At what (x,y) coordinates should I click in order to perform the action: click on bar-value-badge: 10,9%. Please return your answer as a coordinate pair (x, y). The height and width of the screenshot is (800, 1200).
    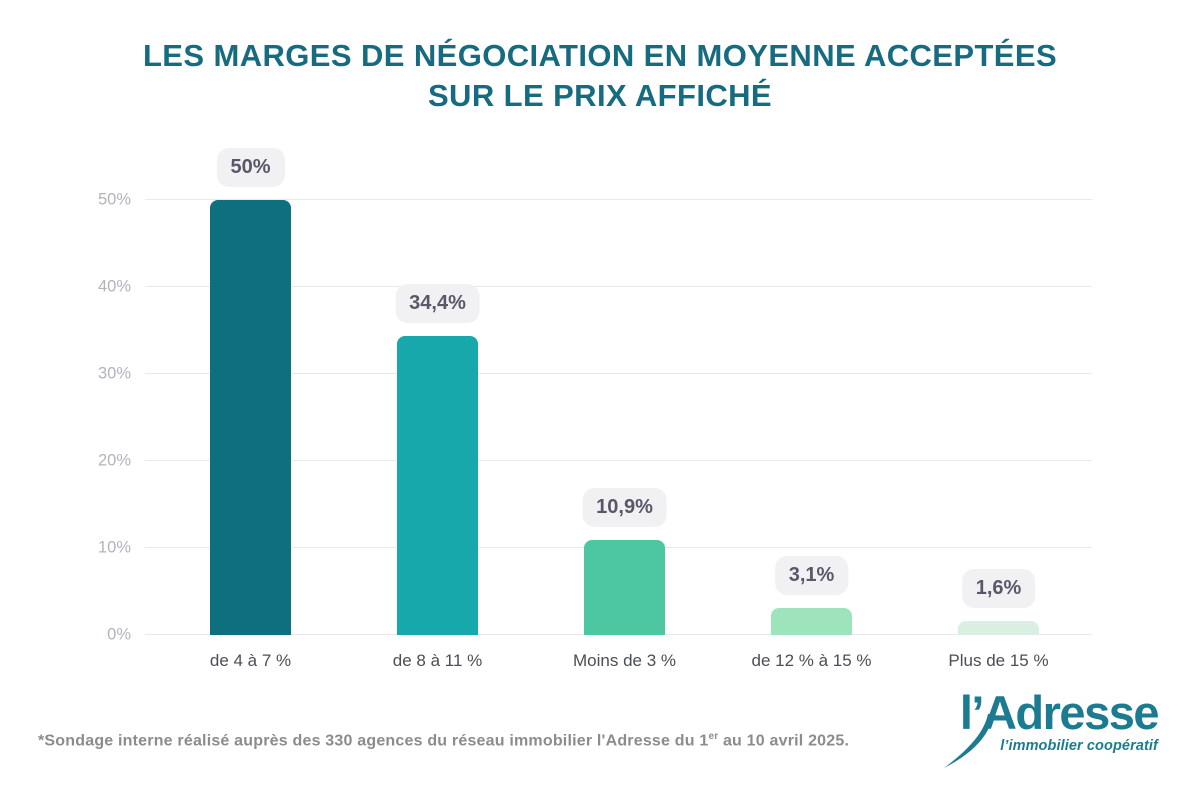
    Looking at the image, I should click on (624, 508).